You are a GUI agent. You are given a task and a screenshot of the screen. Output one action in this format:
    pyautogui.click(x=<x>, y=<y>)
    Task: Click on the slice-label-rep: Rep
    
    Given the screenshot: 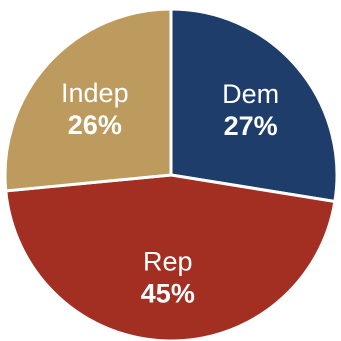 What is the action you would take?
    pyautogui.click(x=168, y=262)
    